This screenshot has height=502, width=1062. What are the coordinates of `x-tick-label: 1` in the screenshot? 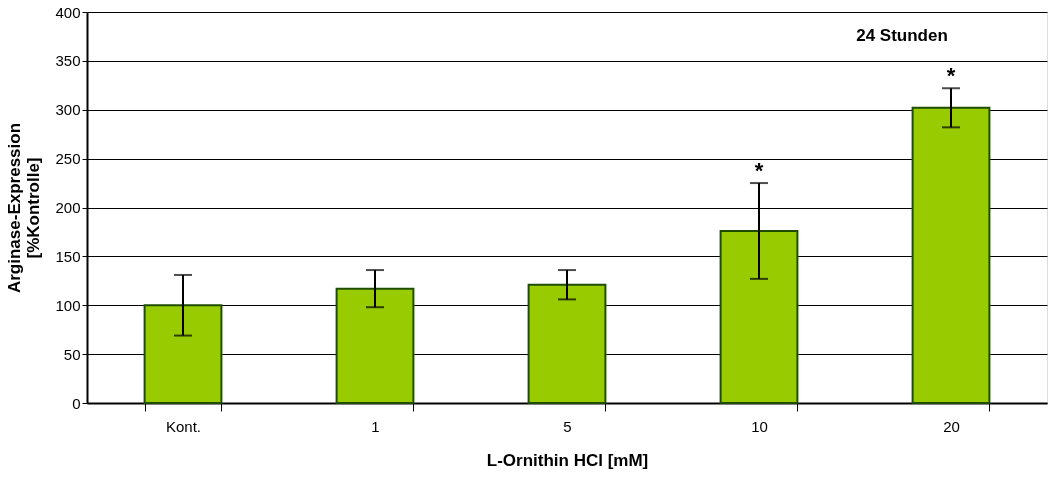 It's located at (375, 426).